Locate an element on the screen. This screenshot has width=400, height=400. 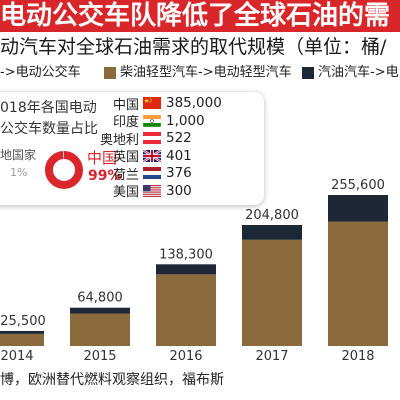
country-name: 奥地利 is located at coordinates (119, 140).